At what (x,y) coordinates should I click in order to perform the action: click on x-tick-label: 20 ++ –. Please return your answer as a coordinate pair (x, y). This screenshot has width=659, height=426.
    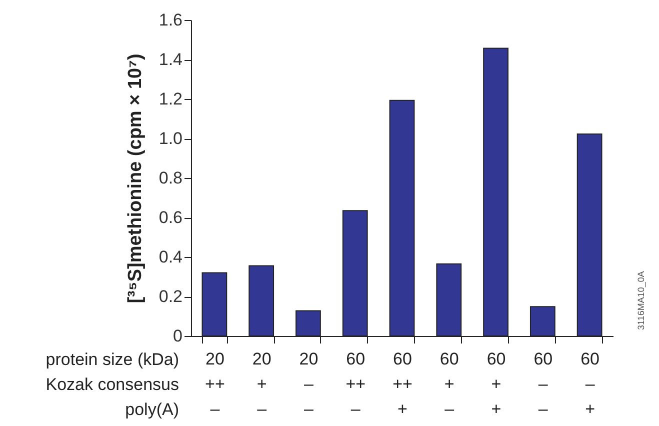
    Looking at the image, I should click on (215, 384).